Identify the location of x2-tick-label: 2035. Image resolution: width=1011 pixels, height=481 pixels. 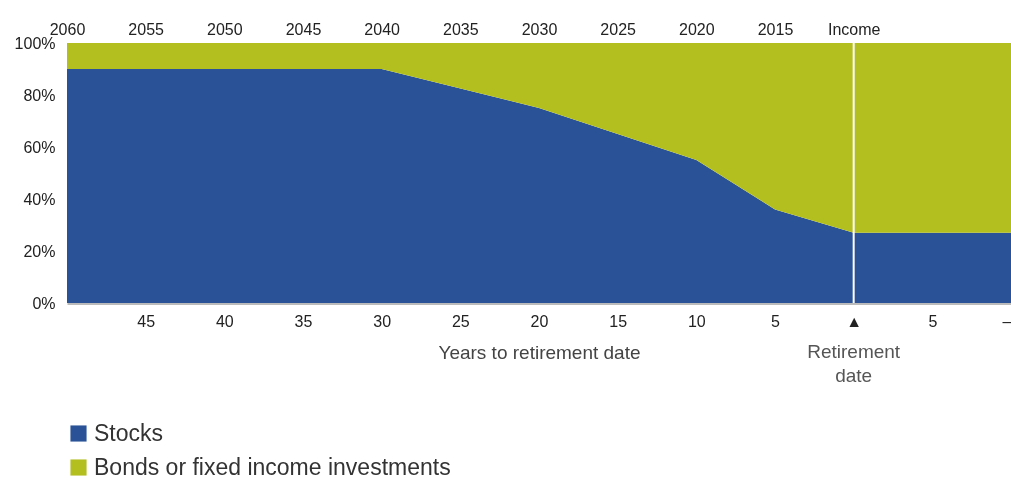
(461, 29).